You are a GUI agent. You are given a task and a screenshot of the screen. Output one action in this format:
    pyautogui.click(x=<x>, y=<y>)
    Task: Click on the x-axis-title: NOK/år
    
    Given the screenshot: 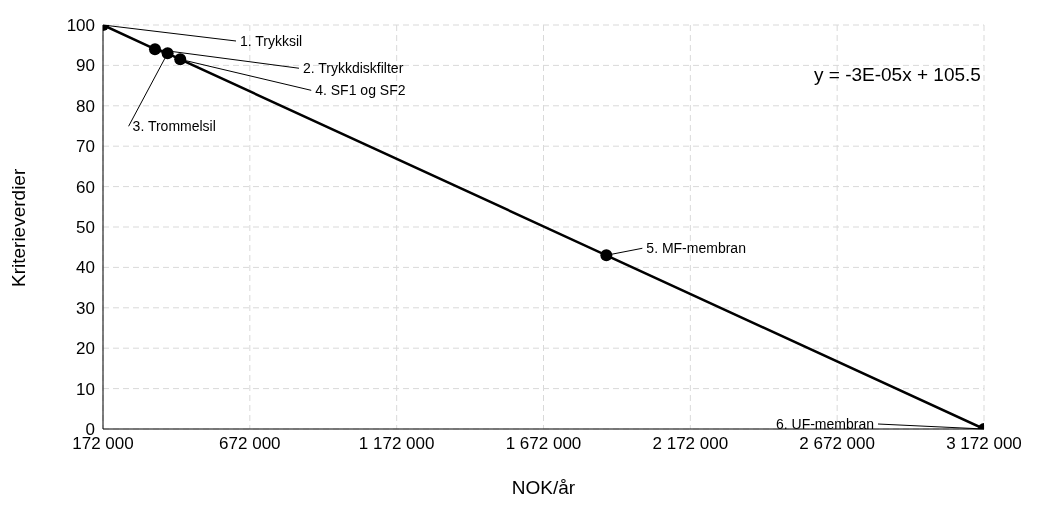 What is the action you would take?
    pyautogui.click(x=543, y=487)
    